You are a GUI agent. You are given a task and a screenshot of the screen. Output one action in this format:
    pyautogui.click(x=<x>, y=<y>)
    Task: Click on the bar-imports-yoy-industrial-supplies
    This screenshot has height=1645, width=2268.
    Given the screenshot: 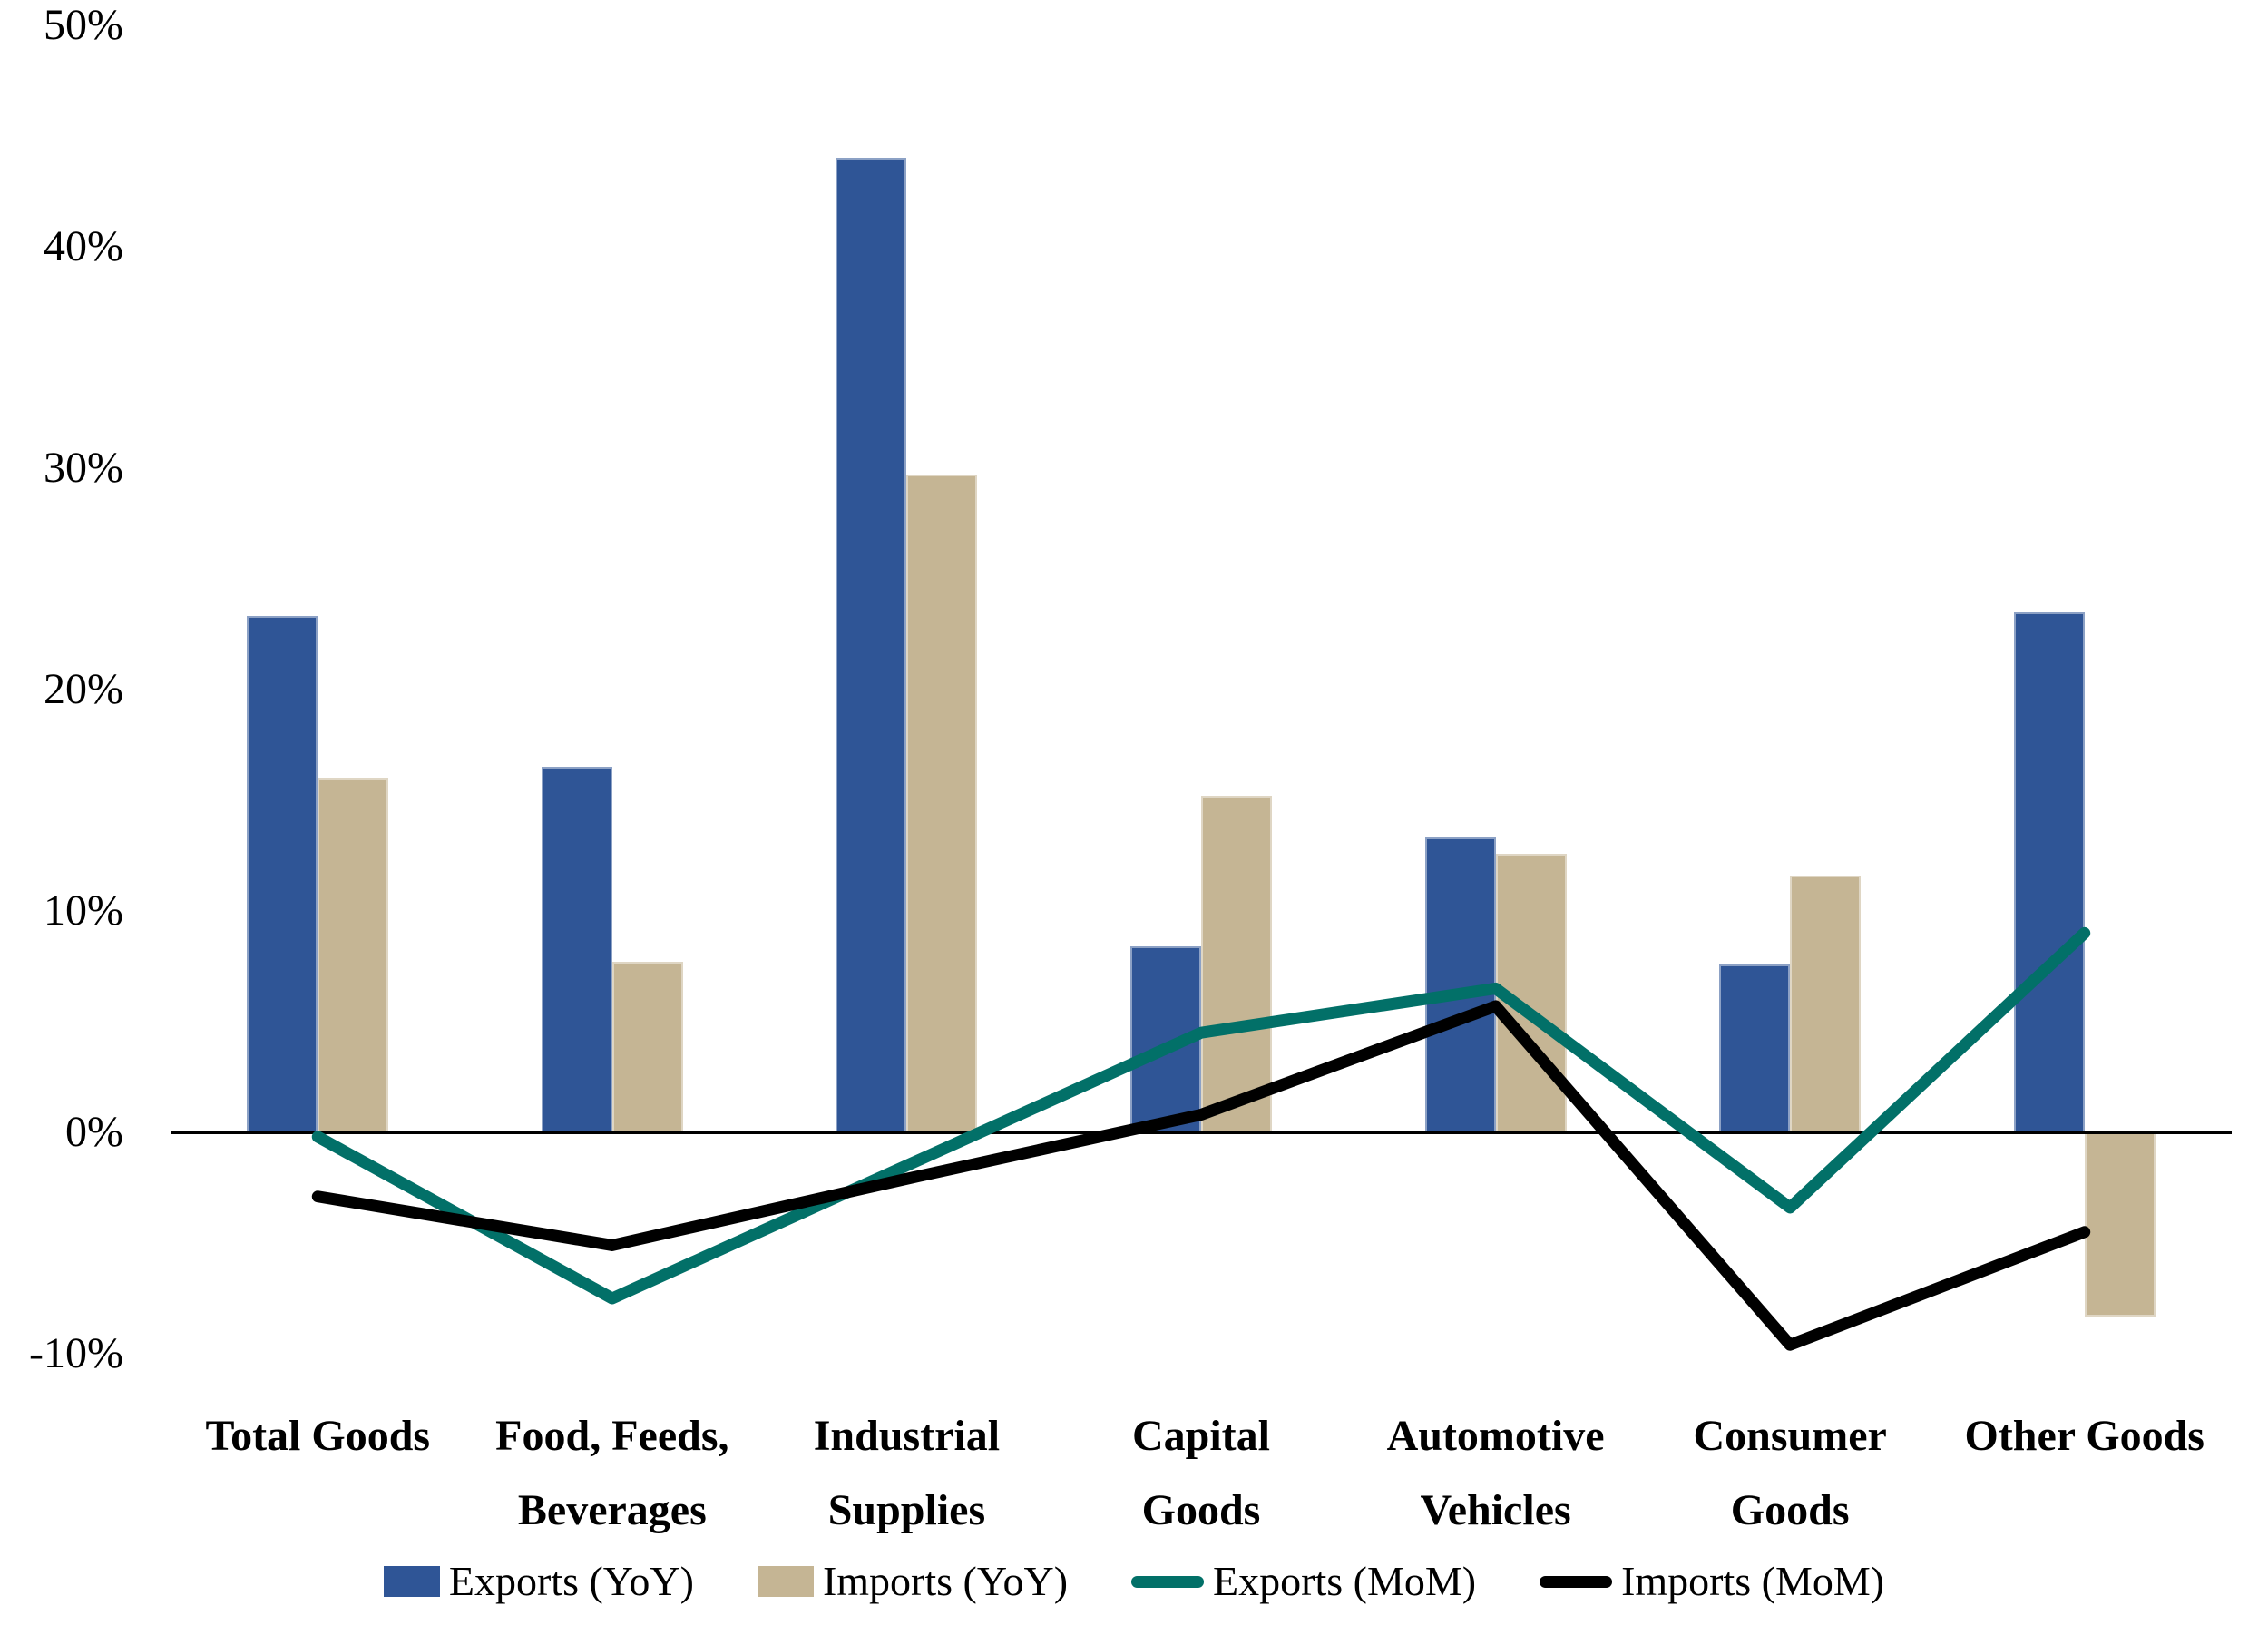 What is the action you would take?
    pyautogui.click(x=942, y=803)
    